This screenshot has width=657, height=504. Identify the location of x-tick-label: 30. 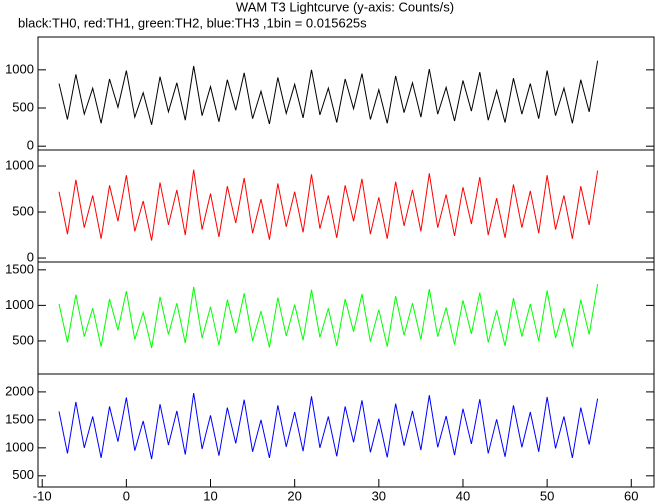
(379, 495).